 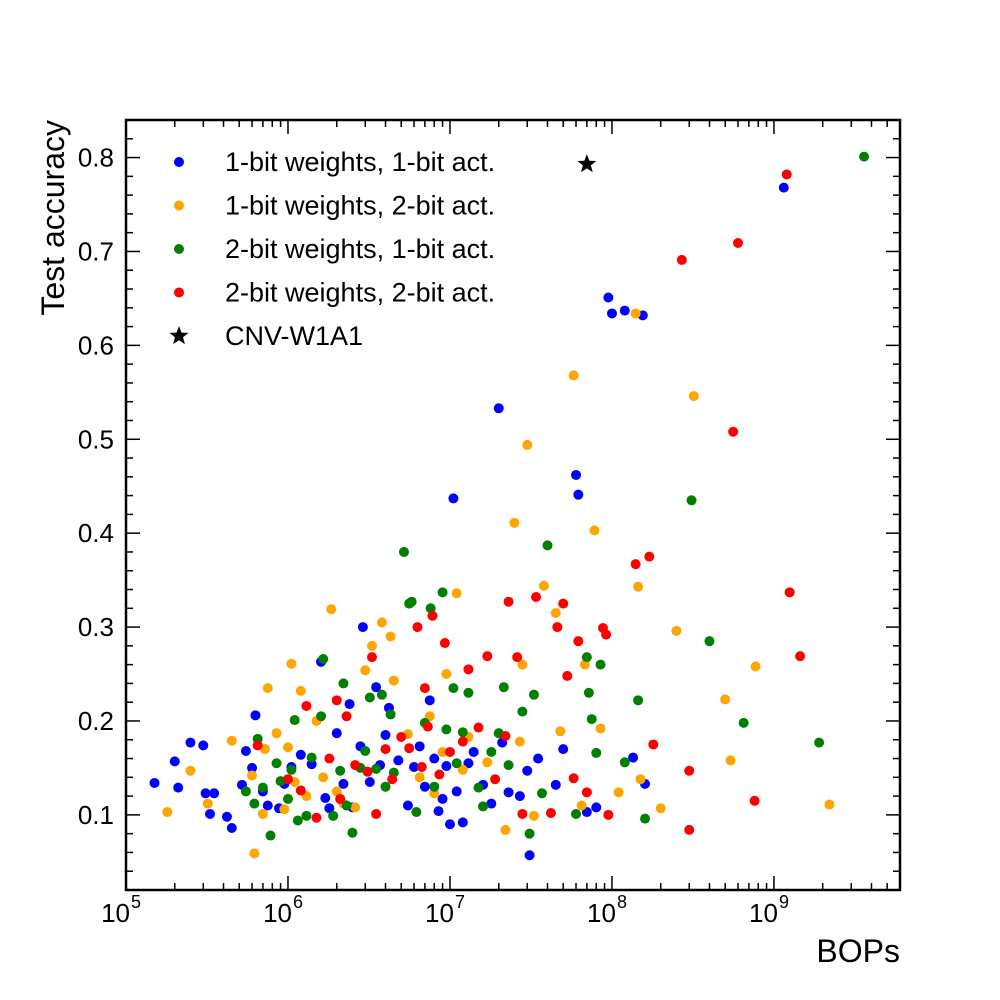 What do you see at coordinates (96, 251) in the screenshot?
I see `y-tick-label: 0.7` at bounding box center [96, 251].